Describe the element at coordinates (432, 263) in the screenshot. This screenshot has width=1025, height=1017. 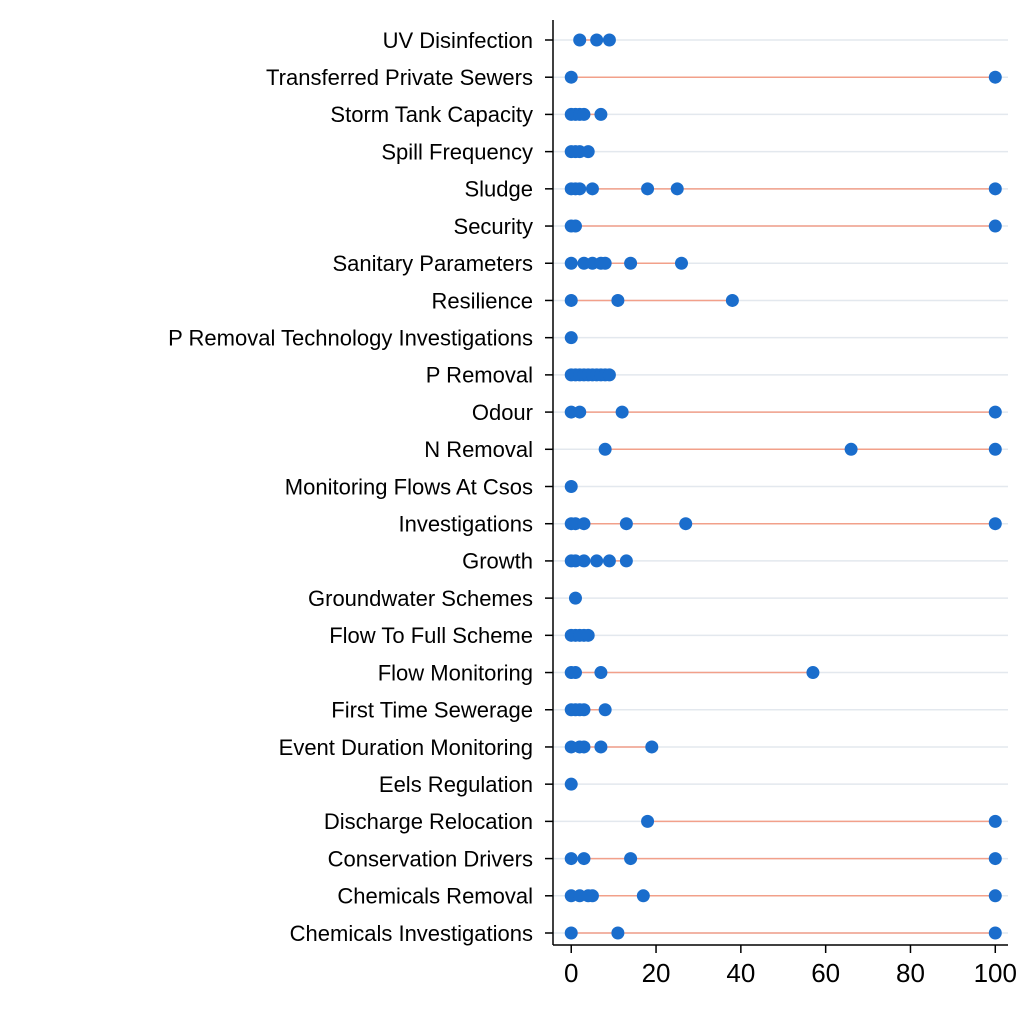
I see `y-tick-label: Sanitary Parameters` at that location.